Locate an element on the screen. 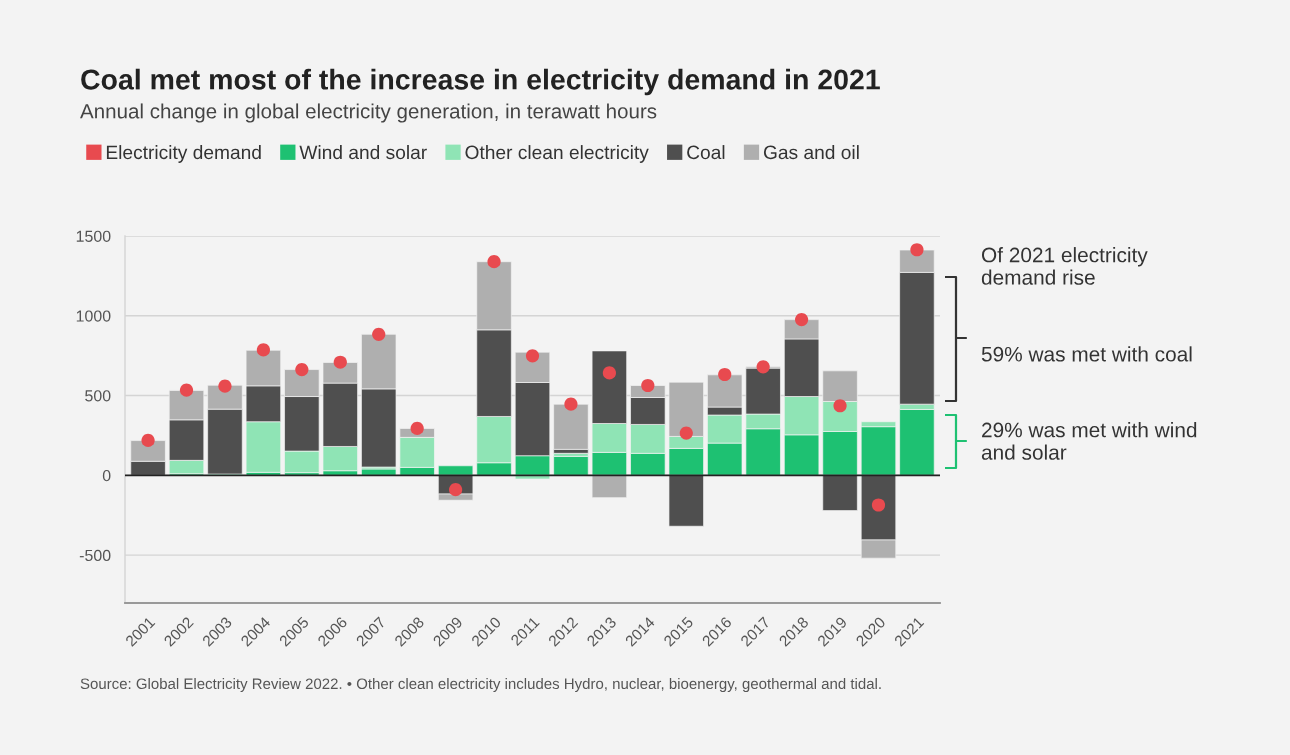  legend-label: Gas and oil is located at coordinates (811, 152).